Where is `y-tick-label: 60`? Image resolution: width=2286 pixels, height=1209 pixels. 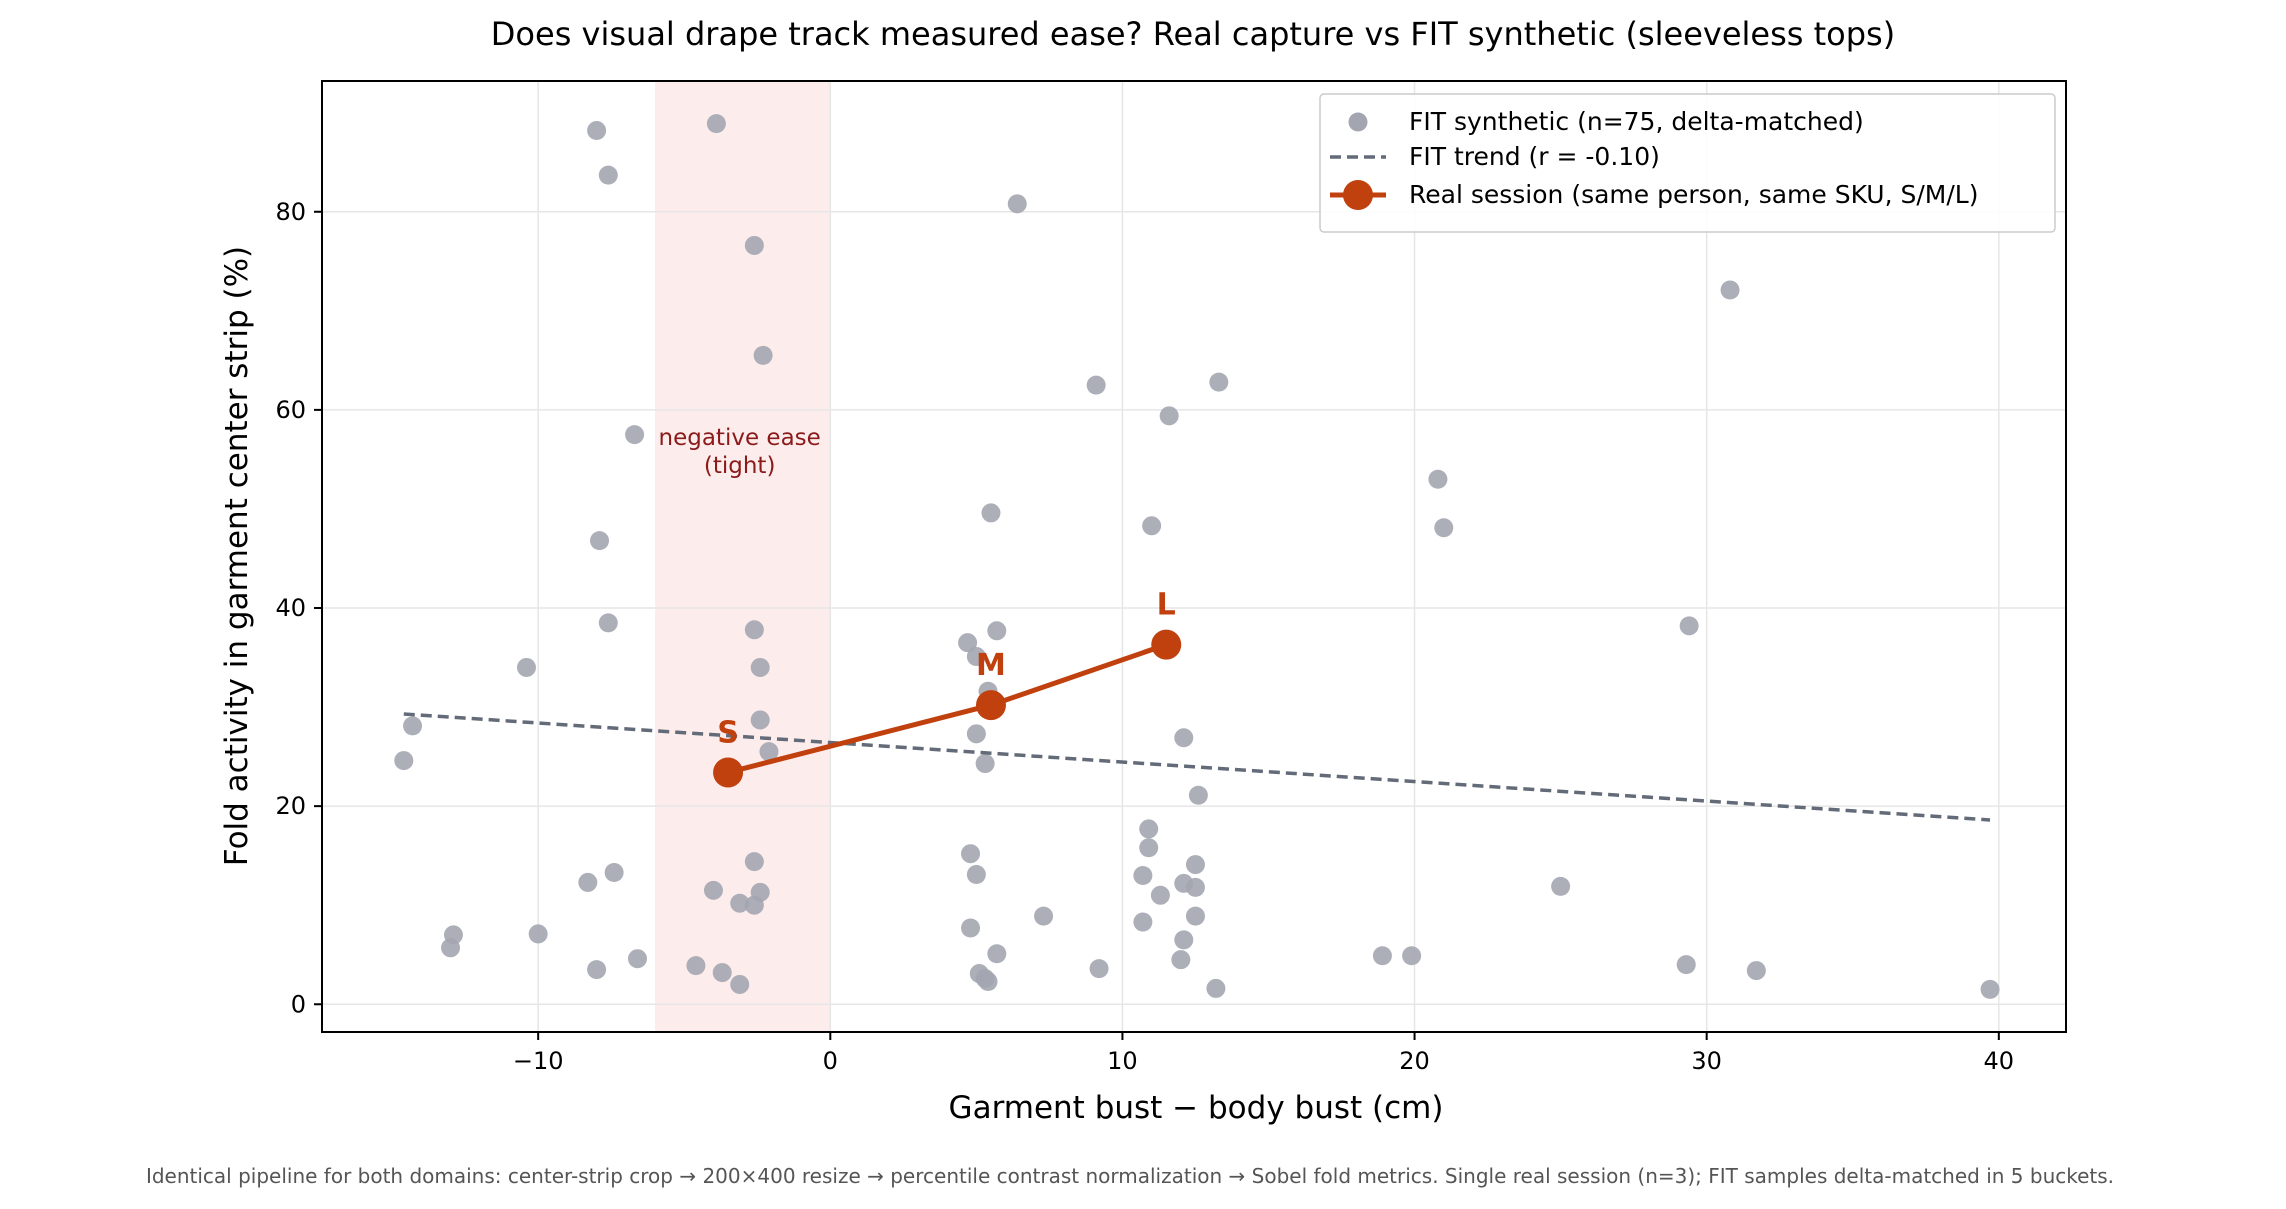
y-tick-label: 60 is located at coordinates (290, 410).